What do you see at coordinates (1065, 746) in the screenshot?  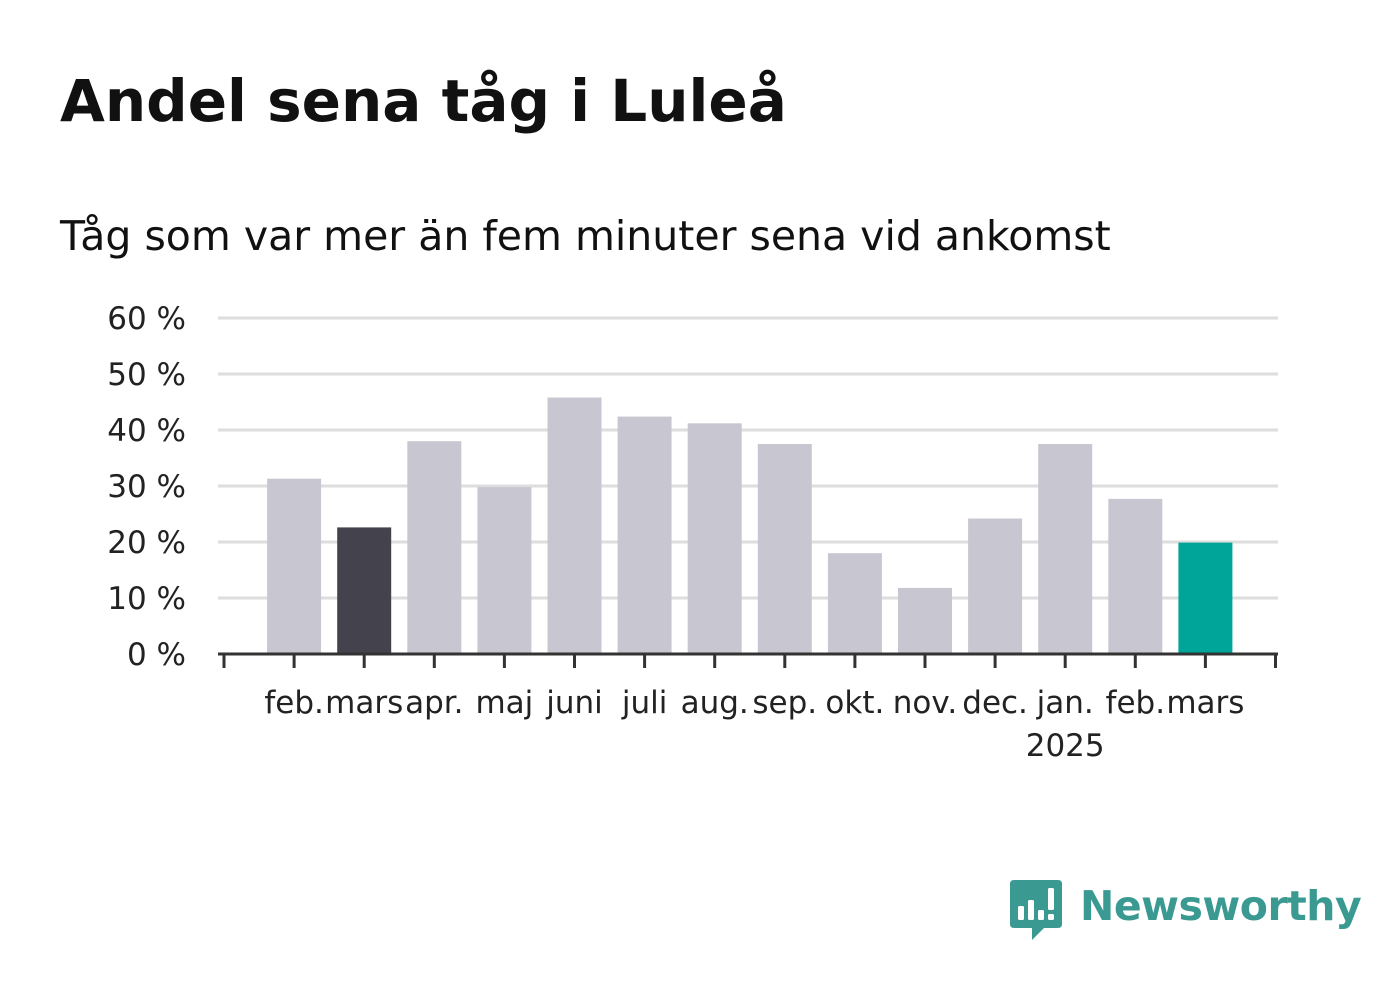 I see `x-tick-year-label: 2025` at bounding box center [1065, 746].